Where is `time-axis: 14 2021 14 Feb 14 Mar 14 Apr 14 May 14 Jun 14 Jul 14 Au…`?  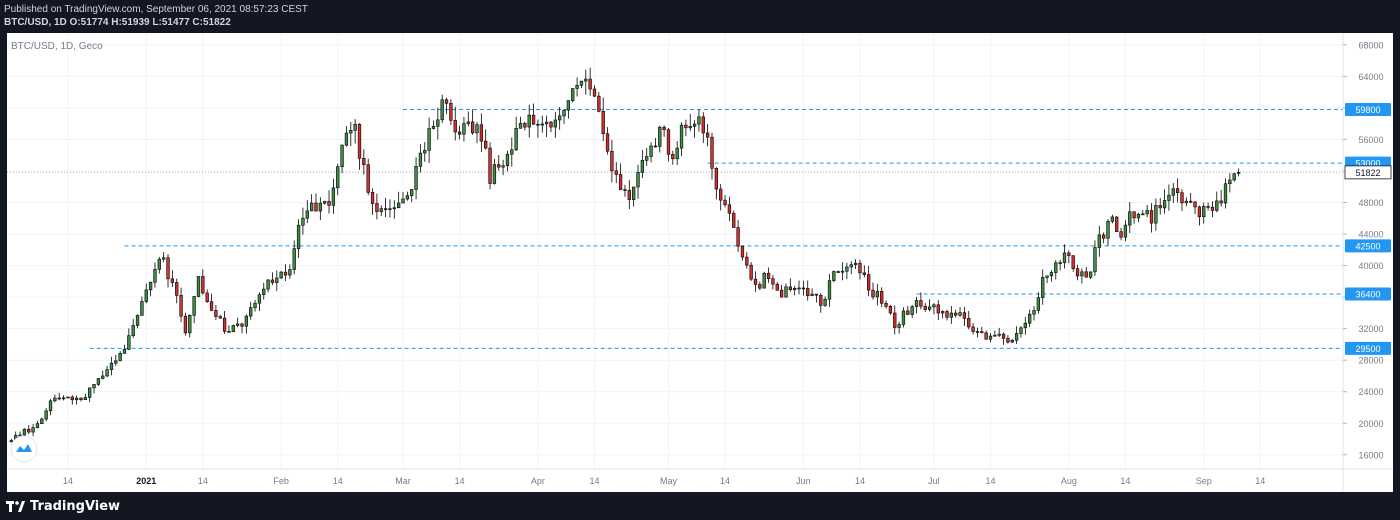
time-axis: 14 2021 14 Feb 14 Mar 14 Apr 14 May 14 Jun 14 Jul 14 Au… is located at coordinates (664, 481).